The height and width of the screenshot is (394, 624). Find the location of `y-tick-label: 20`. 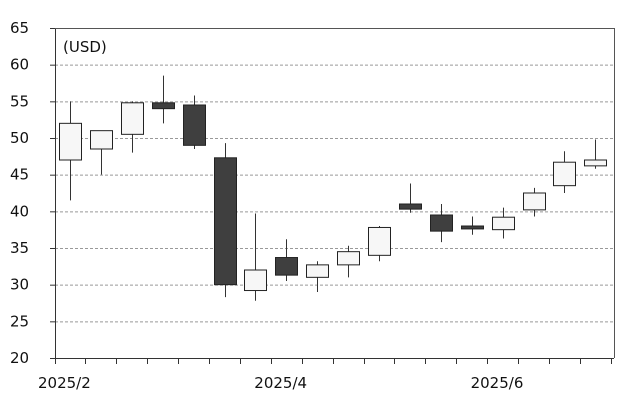

y-tick-label: 20 is located at coordinates (19, 358).